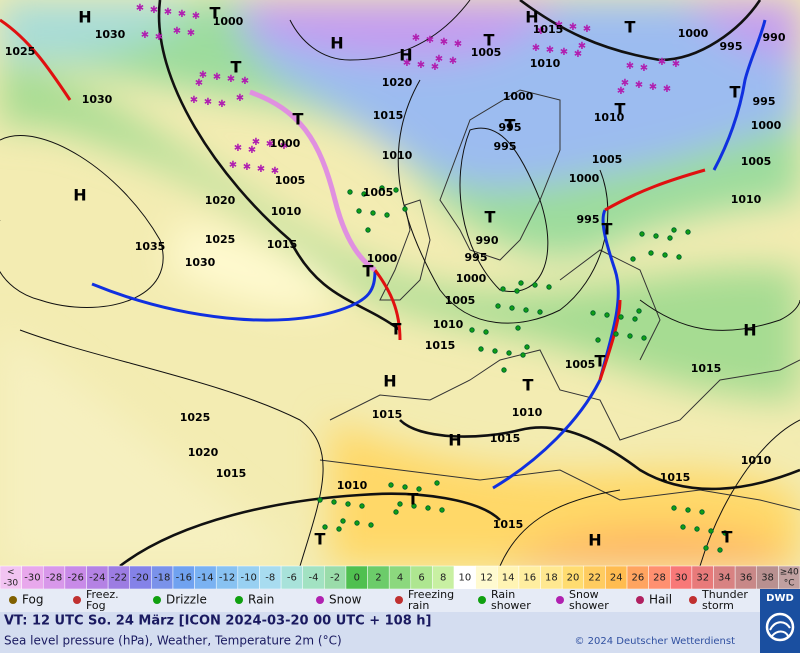 This screenshot has height=653, width=800. Describe the element at coordinates (508, 578) in the screenshot. I see `scale-label: 14` at that location.